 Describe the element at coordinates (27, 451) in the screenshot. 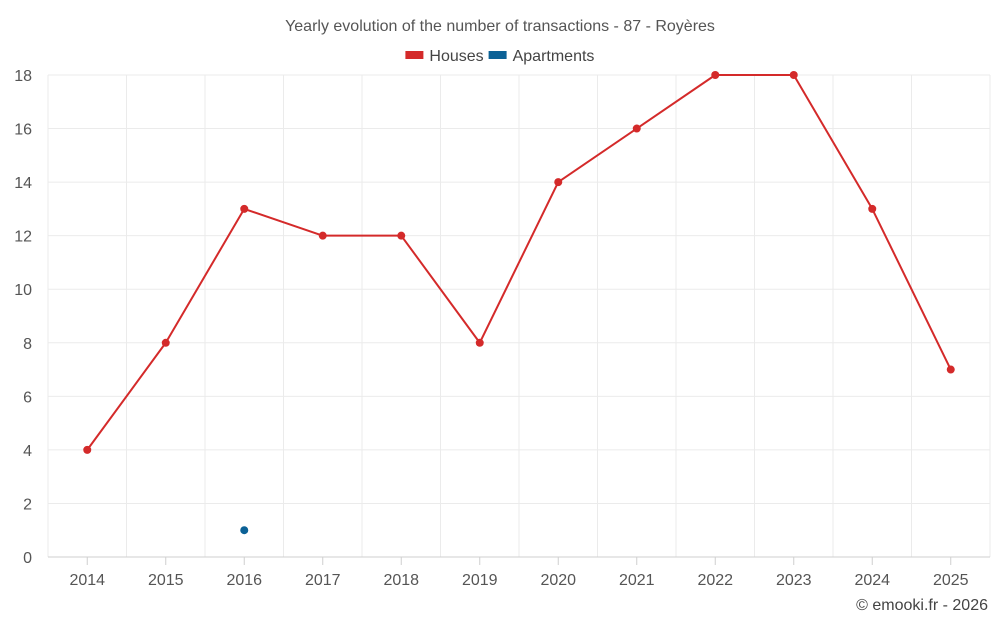

I see `y-tick-label: 4` at that location.